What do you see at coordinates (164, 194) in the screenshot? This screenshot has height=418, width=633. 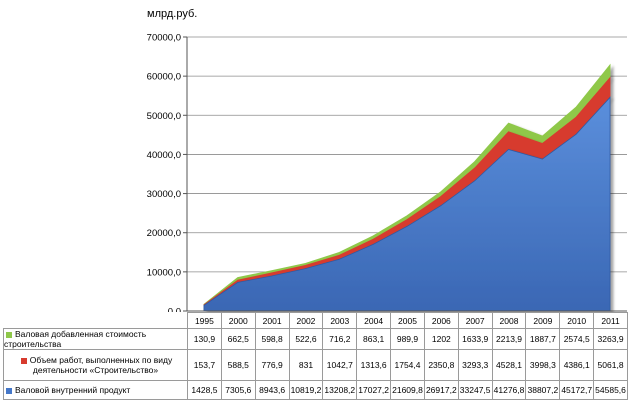 I see `y-tick-label: 30000,0` at bounding box center [164, 194].